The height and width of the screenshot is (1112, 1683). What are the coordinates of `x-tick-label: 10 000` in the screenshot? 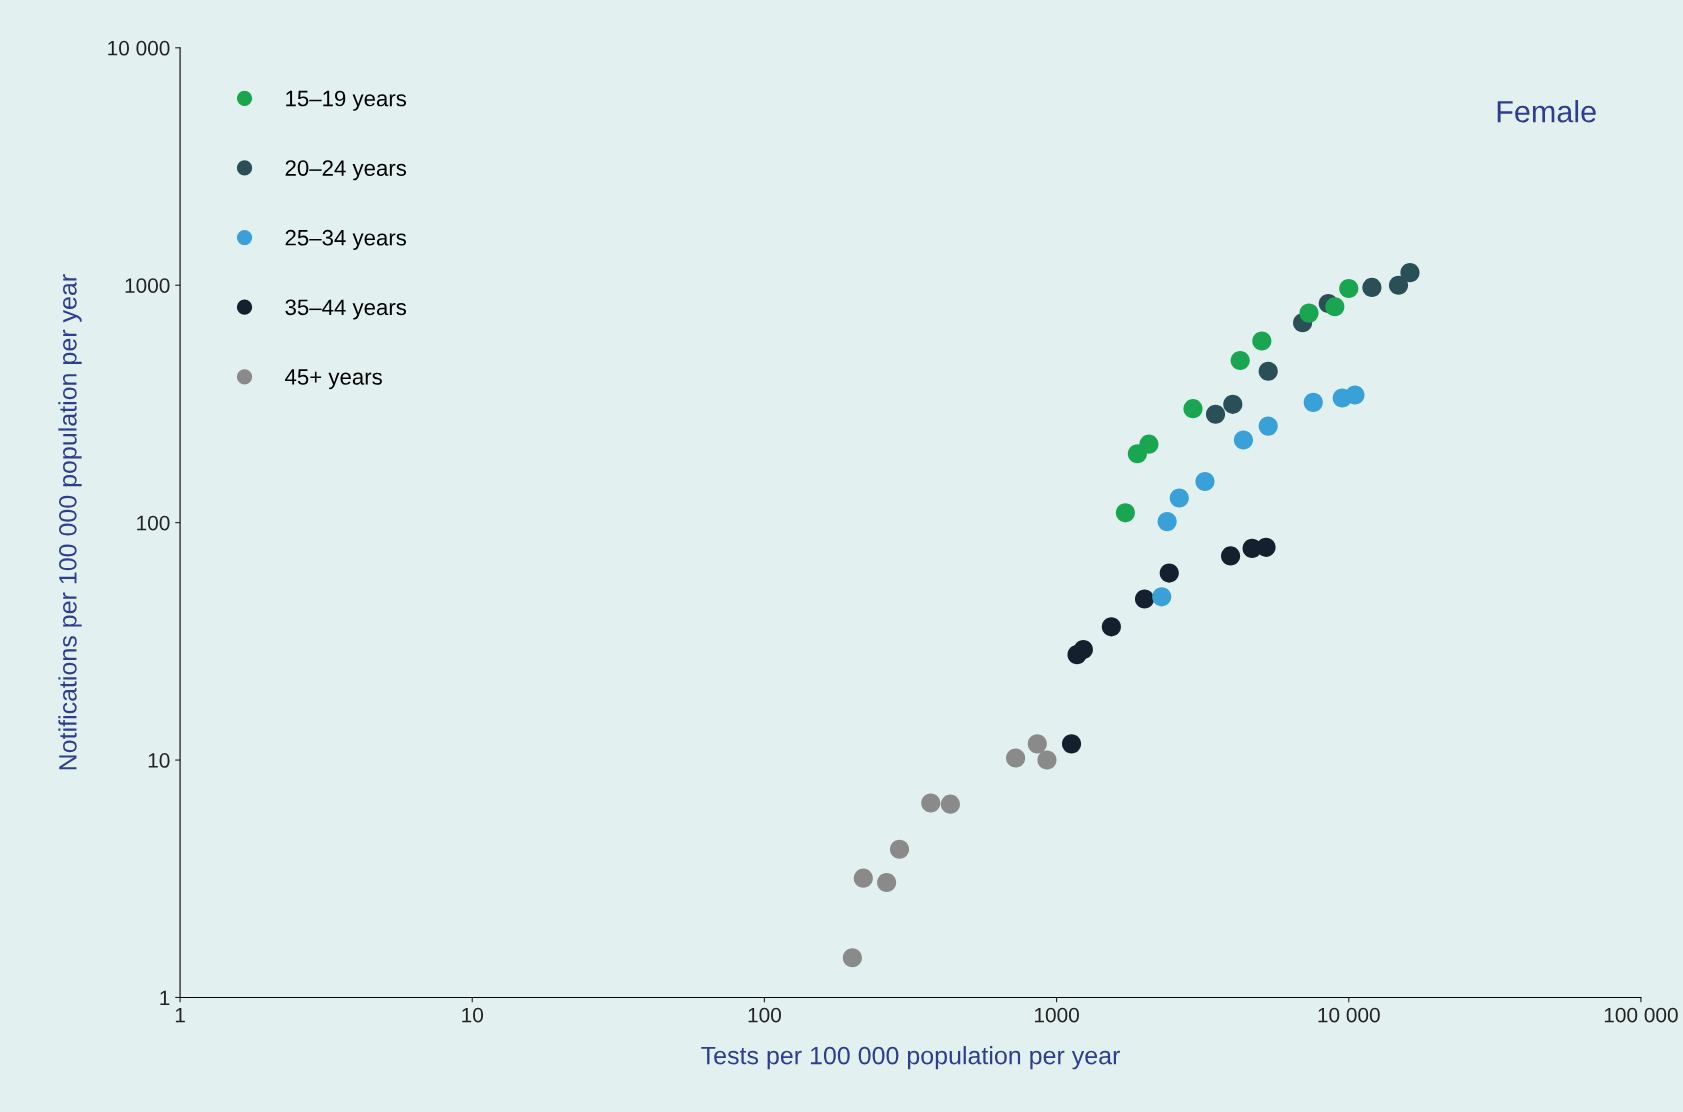 It's located at (1349, 1015).